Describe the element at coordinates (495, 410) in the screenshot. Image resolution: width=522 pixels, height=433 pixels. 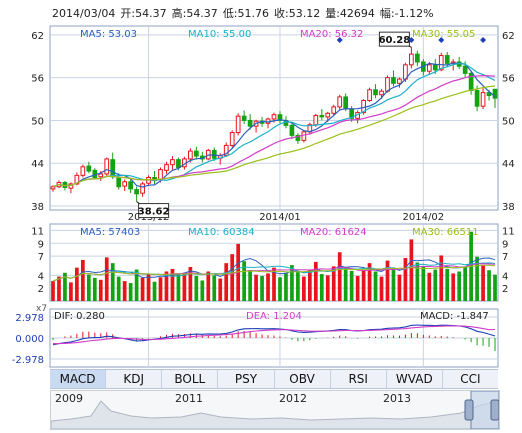
I see `timeline-right-handle` at that location.